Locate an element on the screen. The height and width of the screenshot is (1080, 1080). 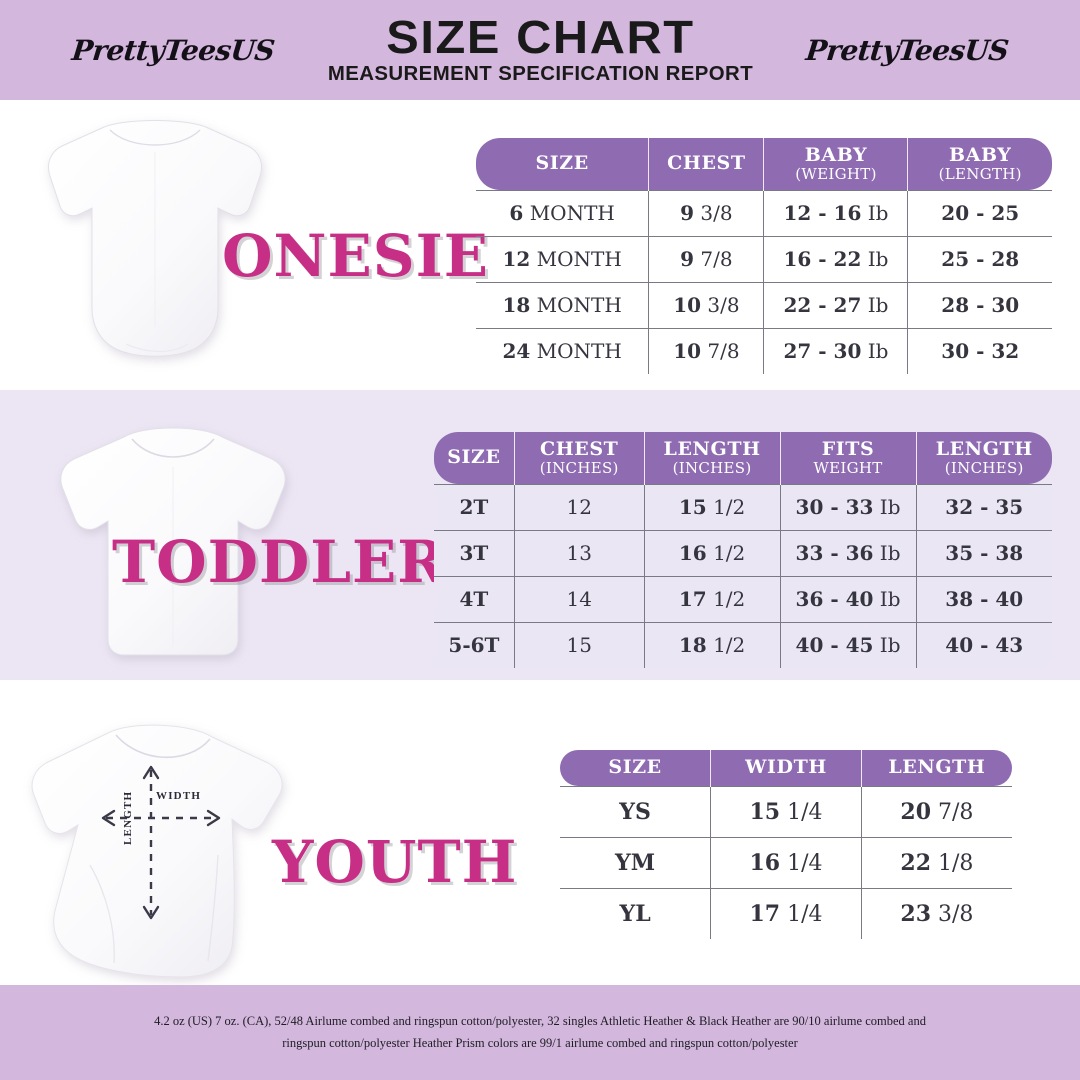
onesie-garment-image is located at coordinates (155, 243).